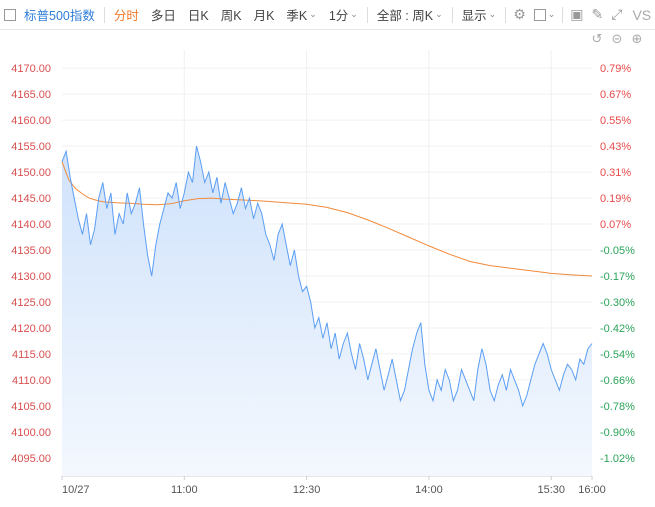 Image resolution: width=655 pixels, height=507 pixels. What do you see at coordinates (615, 225) in the screenshot?
I see `y-tick-label-right: 0.07%` at bounding box center [615, 225].